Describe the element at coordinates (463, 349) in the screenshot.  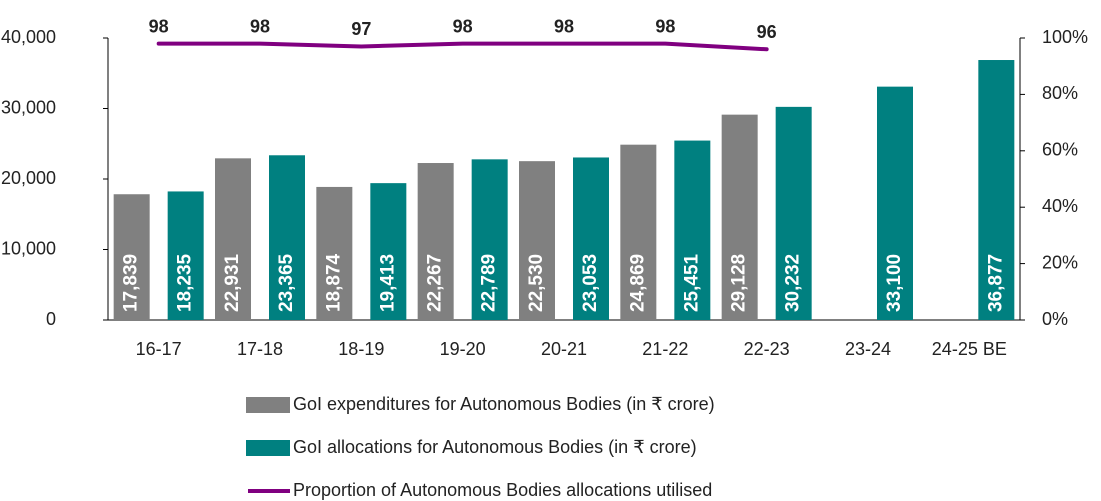
I see `x-tick-label: 19-20` at that location.